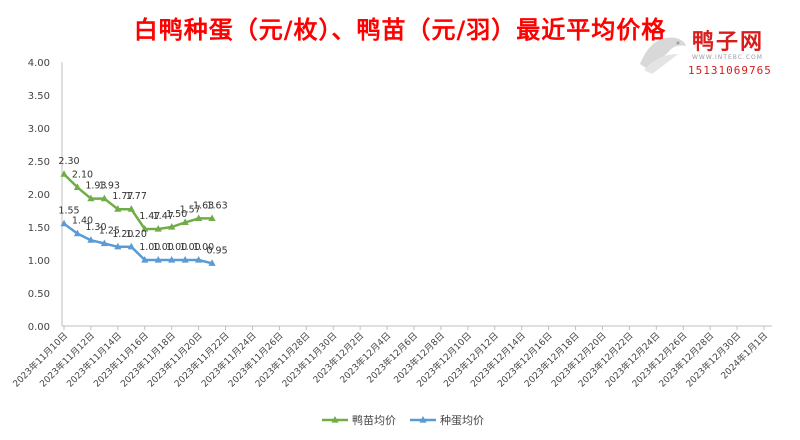 Image resolution: width=800 pixels, height=440 pixels. Describe the element at coordinates (39, 195) in the screenshot. I see `y-tick-label: 2.00` at that location.